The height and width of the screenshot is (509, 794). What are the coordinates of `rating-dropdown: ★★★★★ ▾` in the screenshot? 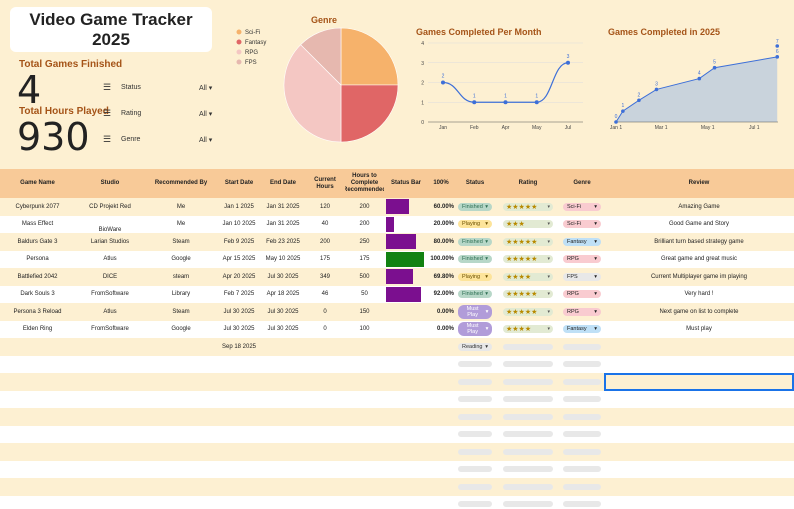 It's located at (528, 259).